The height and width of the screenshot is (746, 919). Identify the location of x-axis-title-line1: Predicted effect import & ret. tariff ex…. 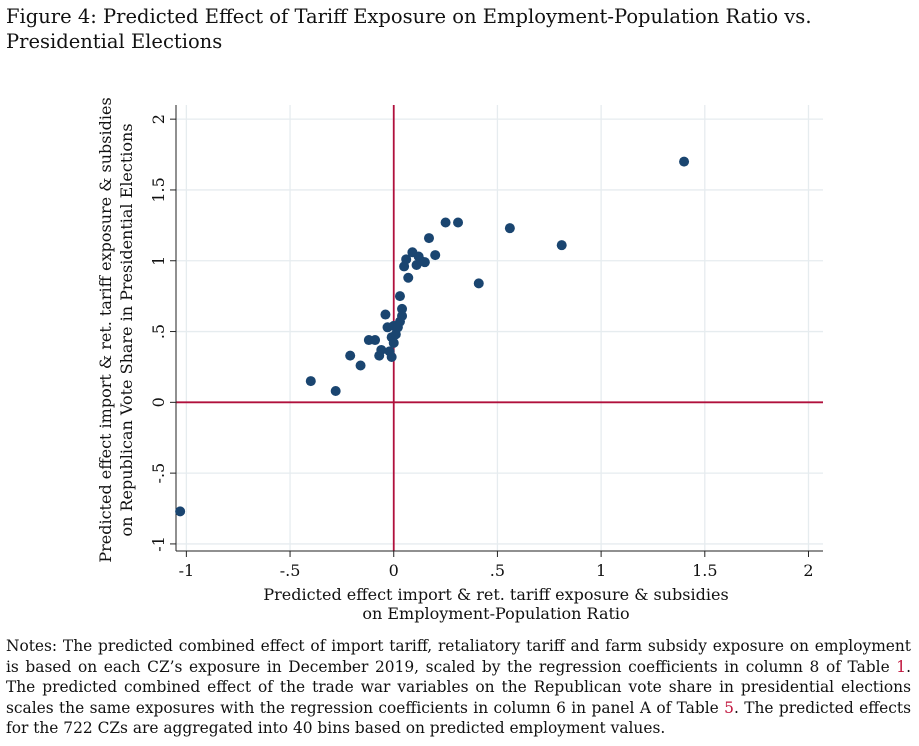
(495, 594).